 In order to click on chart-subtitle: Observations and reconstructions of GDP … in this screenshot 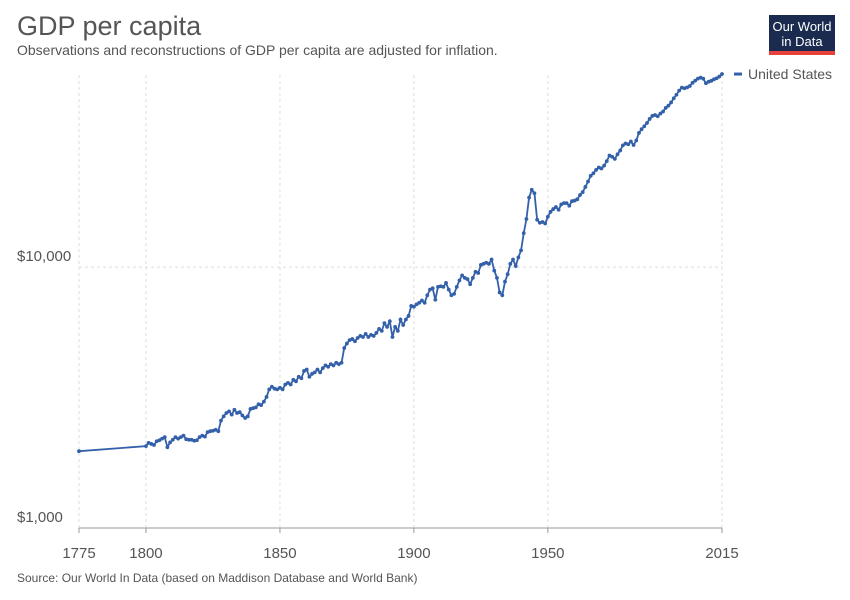, I will do `click(257, 50)`.